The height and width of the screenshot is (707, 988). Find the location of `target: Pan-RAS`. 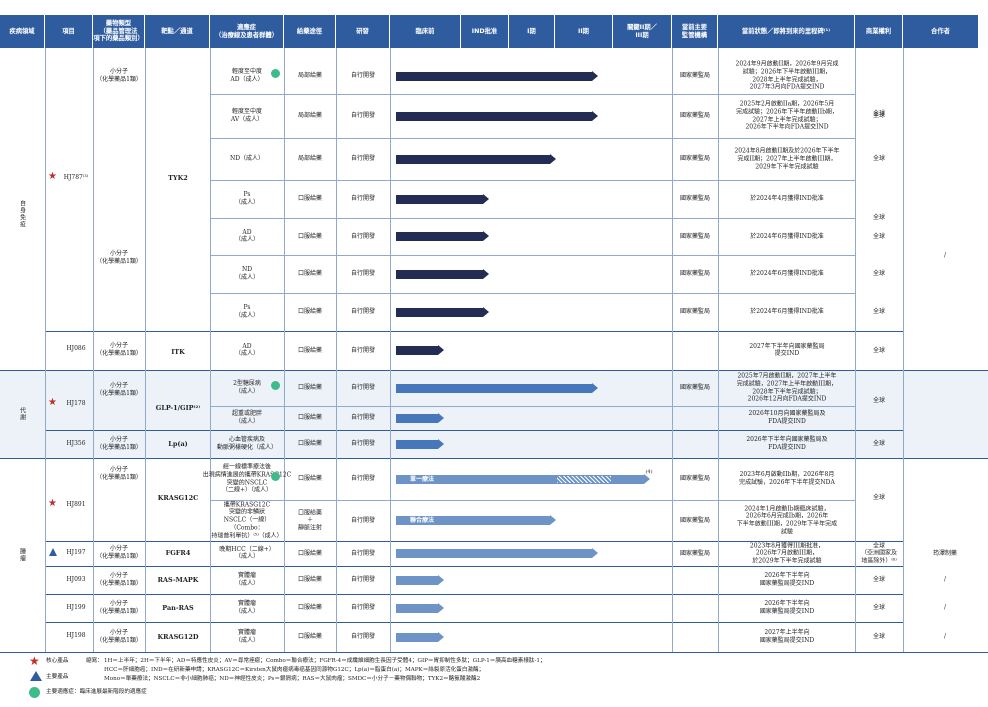

target: Pan-RAS is located at coordinates (178, 607).